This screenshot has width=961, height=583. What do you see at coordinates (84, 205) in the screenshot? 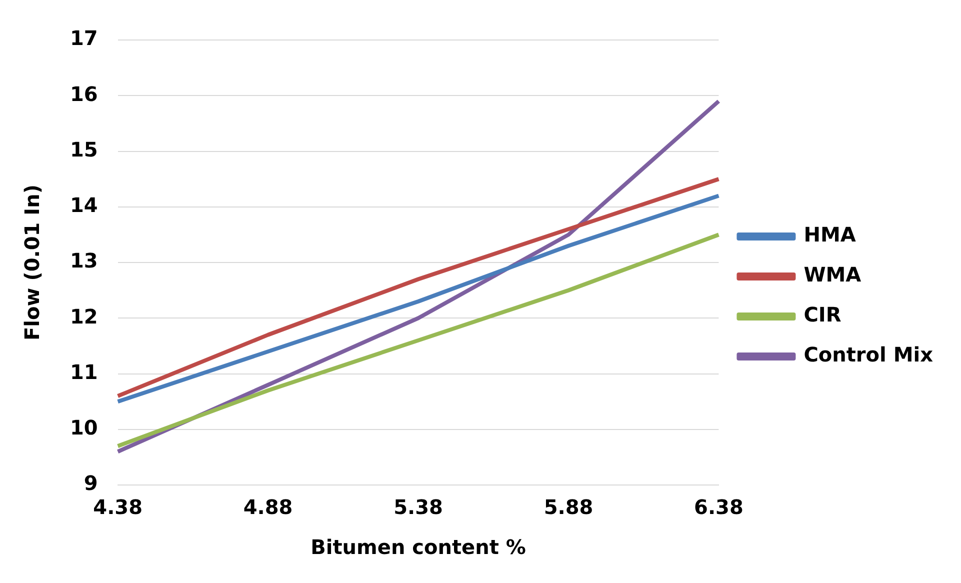
I see `y-tick-label: 14` at bounding box center [84, 205].